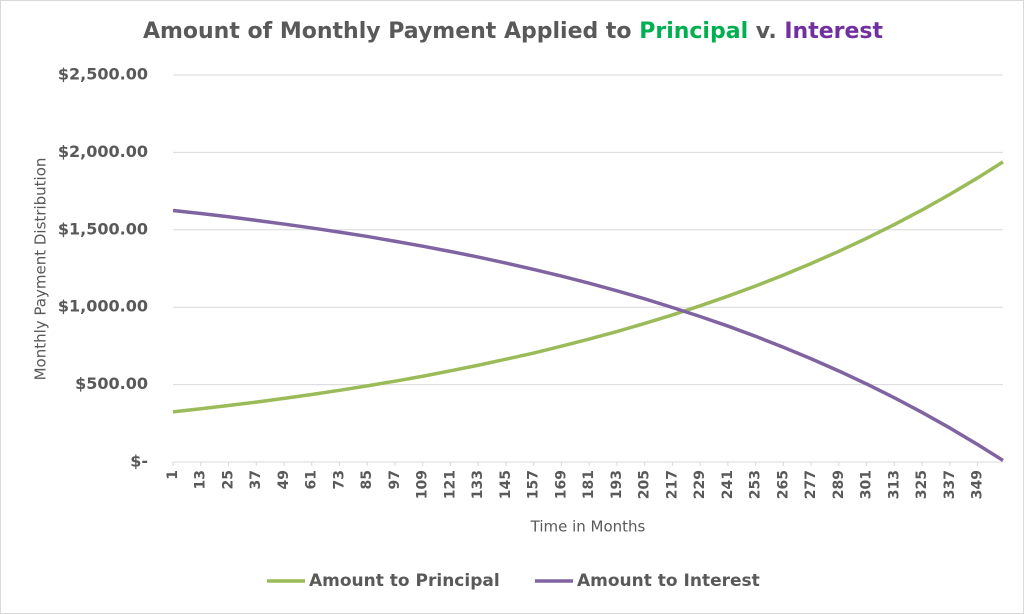  I want to click on x-tick-label: 133, so click(478, 484).